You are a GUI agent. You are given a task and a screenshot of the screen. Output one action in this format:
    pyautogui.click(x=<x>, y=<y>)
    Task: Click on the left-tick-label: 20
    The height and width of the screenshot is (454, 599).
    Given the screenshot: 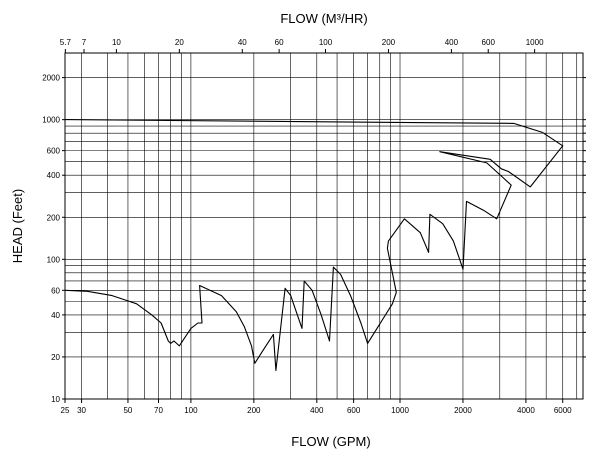 What is the action you would take?
    pyautogui.click(x=55, y=357)
    